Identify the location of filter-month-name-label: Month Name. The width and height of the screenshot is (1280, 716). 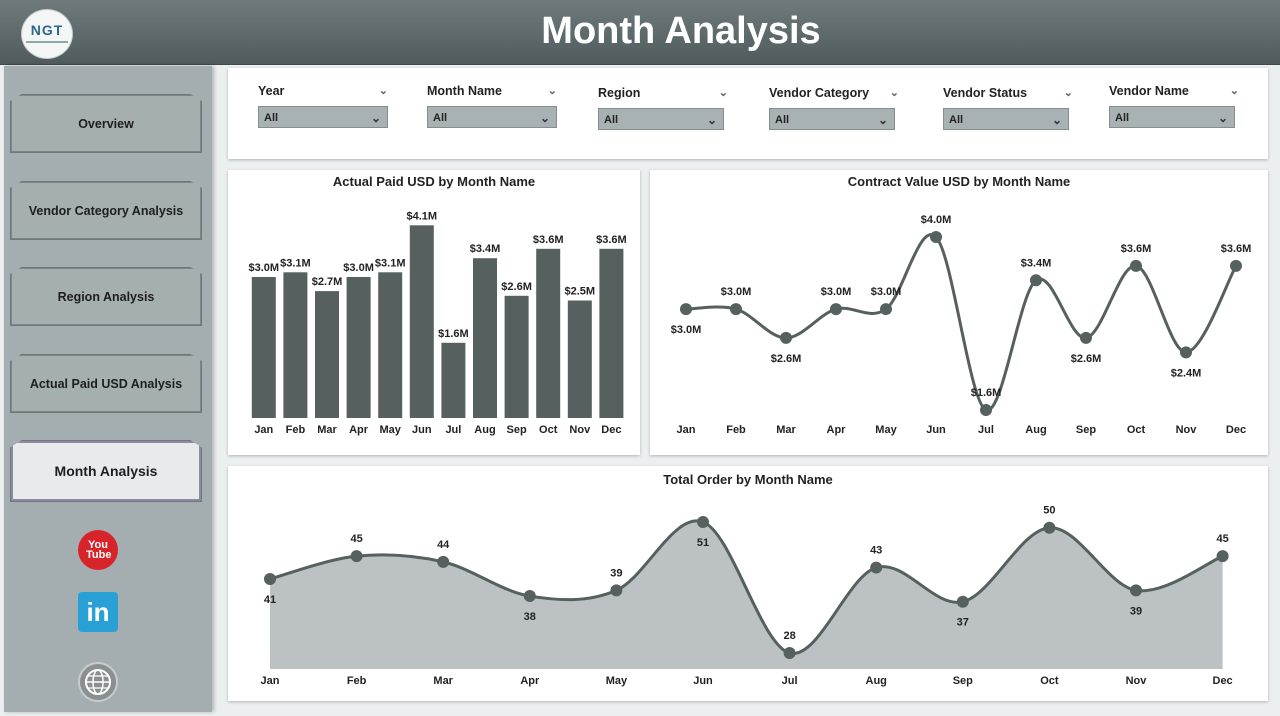
(464, 91).